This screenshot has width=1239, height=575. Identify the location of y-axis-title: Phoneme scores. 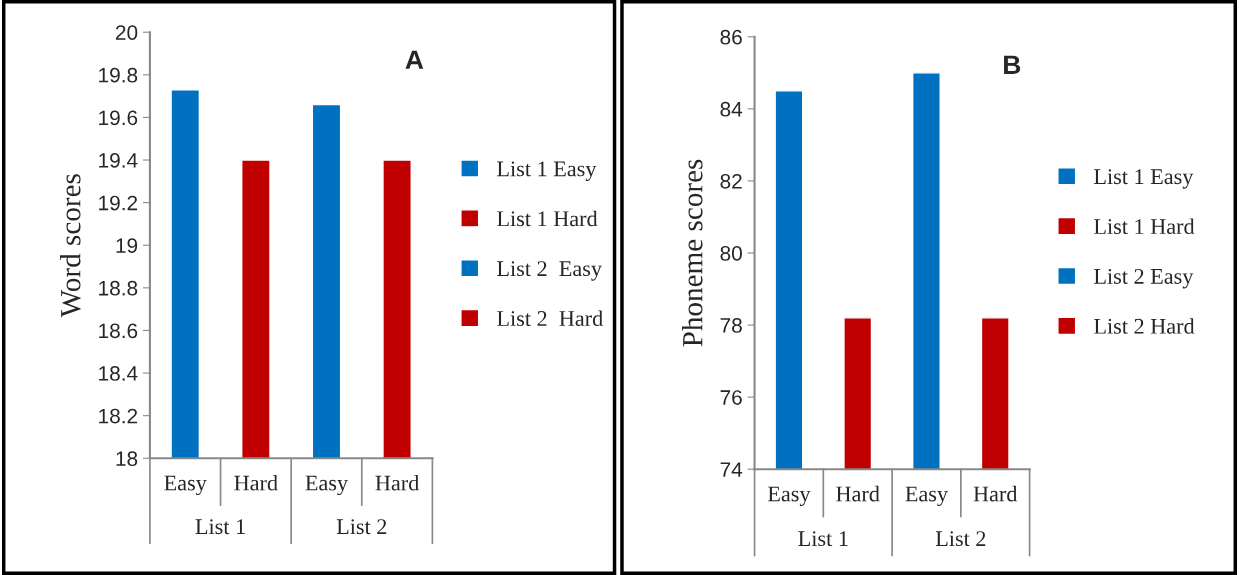
(692, 253).